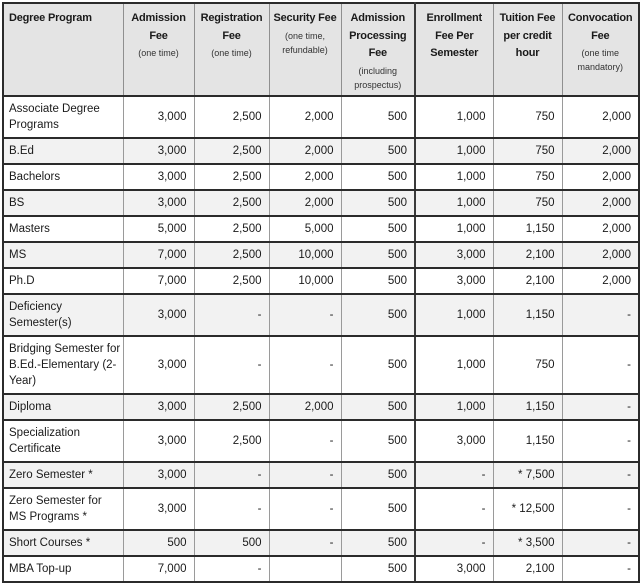 This screenshot has width=640, height=583. Describe the element at coordinates (63, 203) in the screenshot. I see `program-cell: BS` at that location.